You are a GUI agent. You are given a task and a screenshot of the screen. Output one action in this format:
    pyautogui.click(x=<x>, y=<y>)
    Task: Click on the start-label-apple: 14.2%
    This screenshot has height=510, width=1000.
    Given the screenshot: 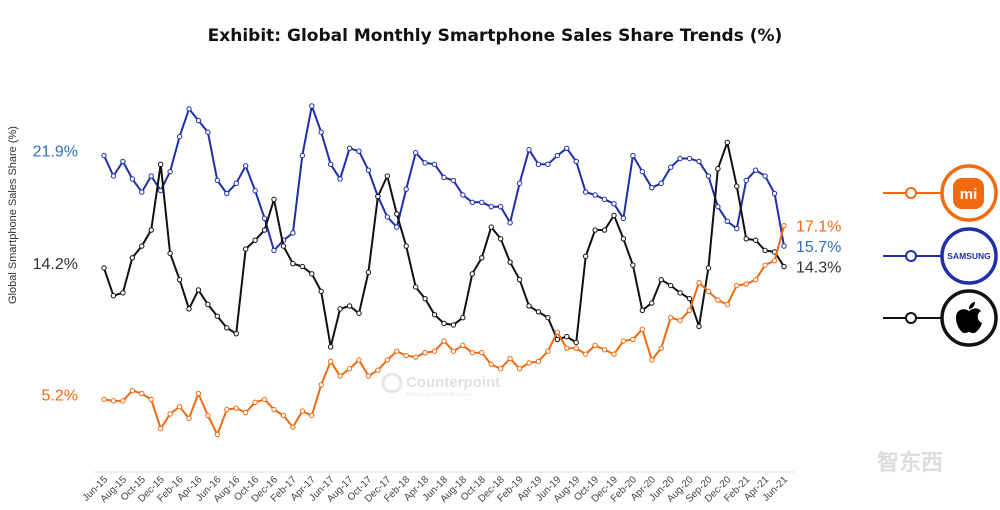 What is the action you would take?
    pyautogui.click(x=55, y=264)
    